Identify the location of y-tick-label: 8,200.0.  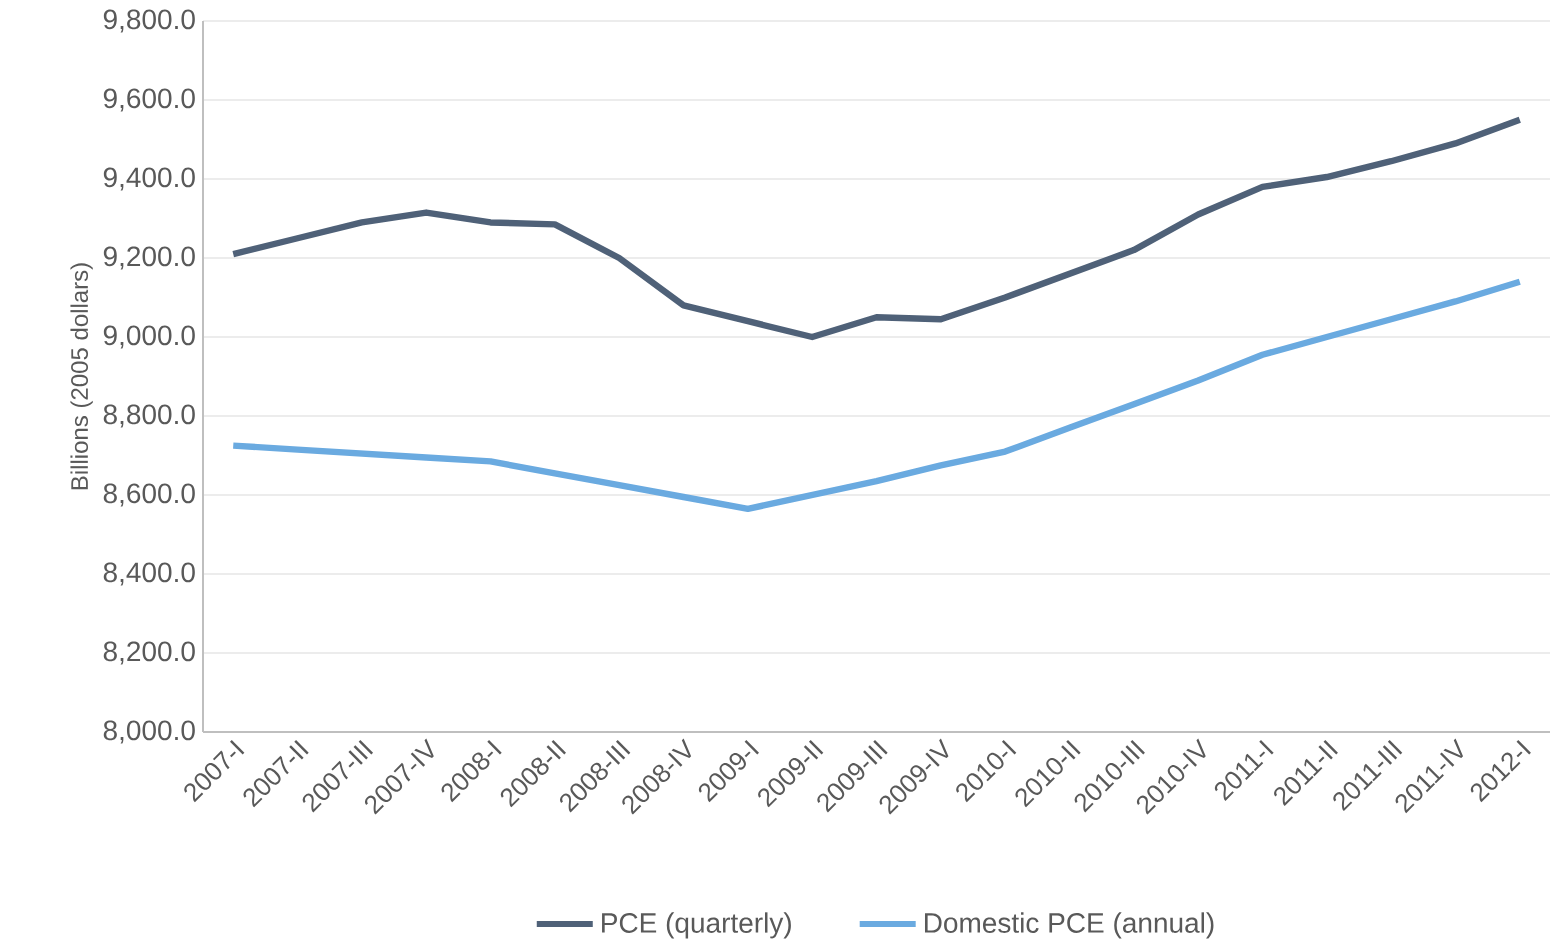
(149, 653).